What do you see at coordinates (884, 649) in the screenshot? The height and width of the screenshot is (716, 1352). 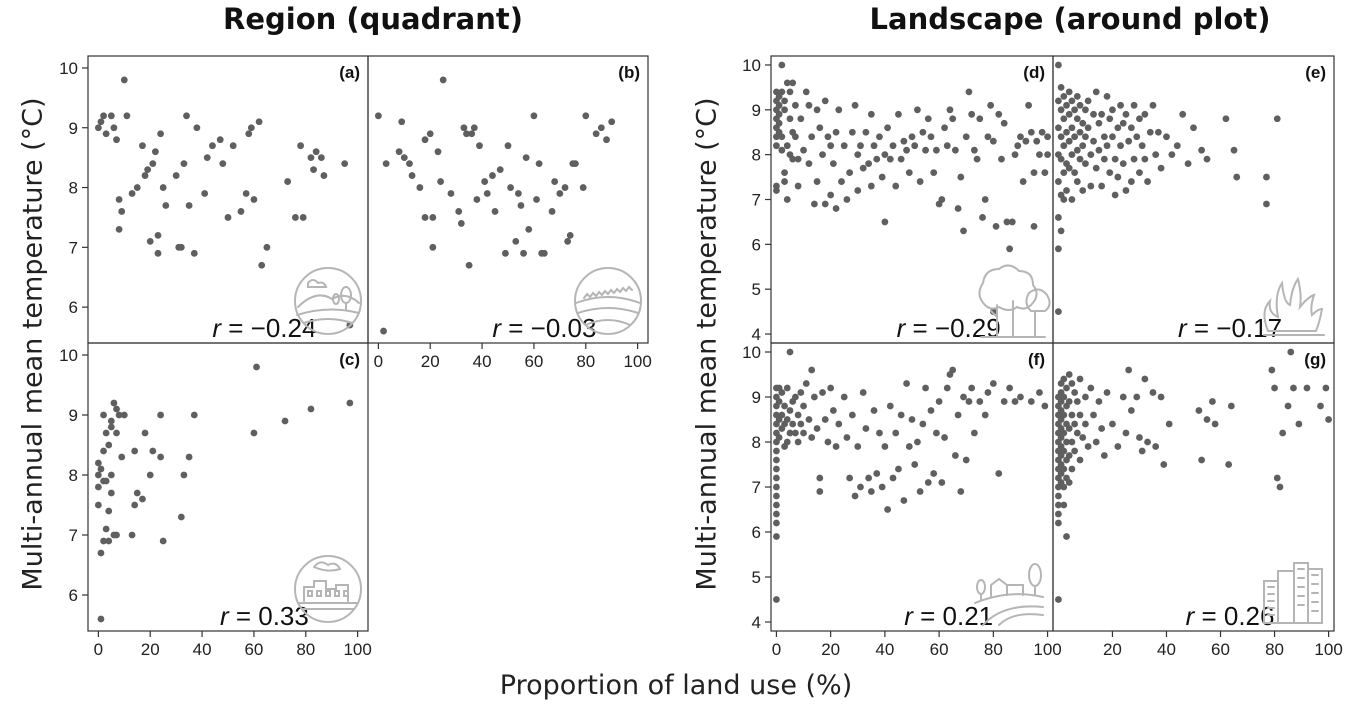 I see `x-tick-label: 40` at bounding box center [884, 649].